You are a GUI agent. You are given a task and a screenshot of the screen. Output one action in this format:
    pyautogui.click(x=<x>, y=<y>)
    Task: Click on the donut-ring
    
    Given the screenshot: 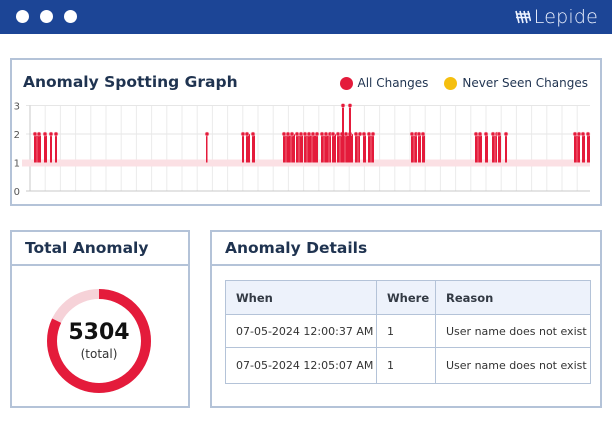 What is the action you would take?
    pyautogui.click(x=99, y=341)
    